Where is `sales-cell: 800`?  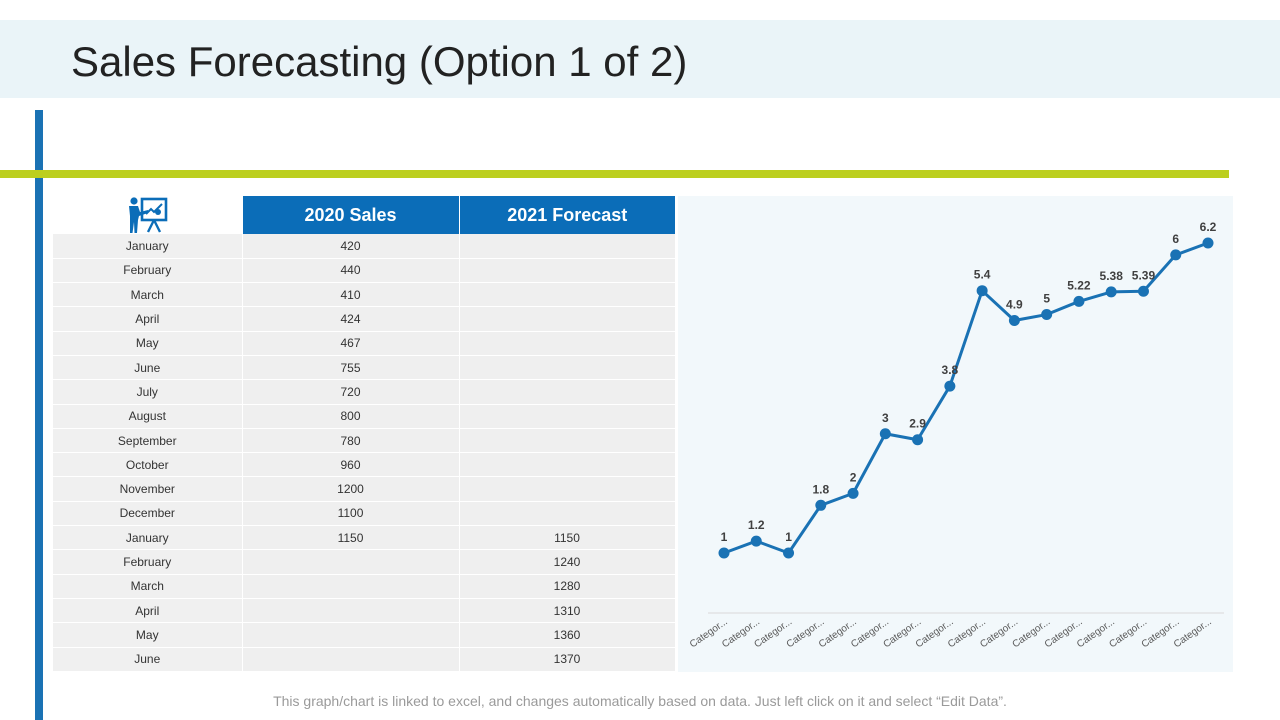
sales-cell: 800 is located at coordinates (351, 416).